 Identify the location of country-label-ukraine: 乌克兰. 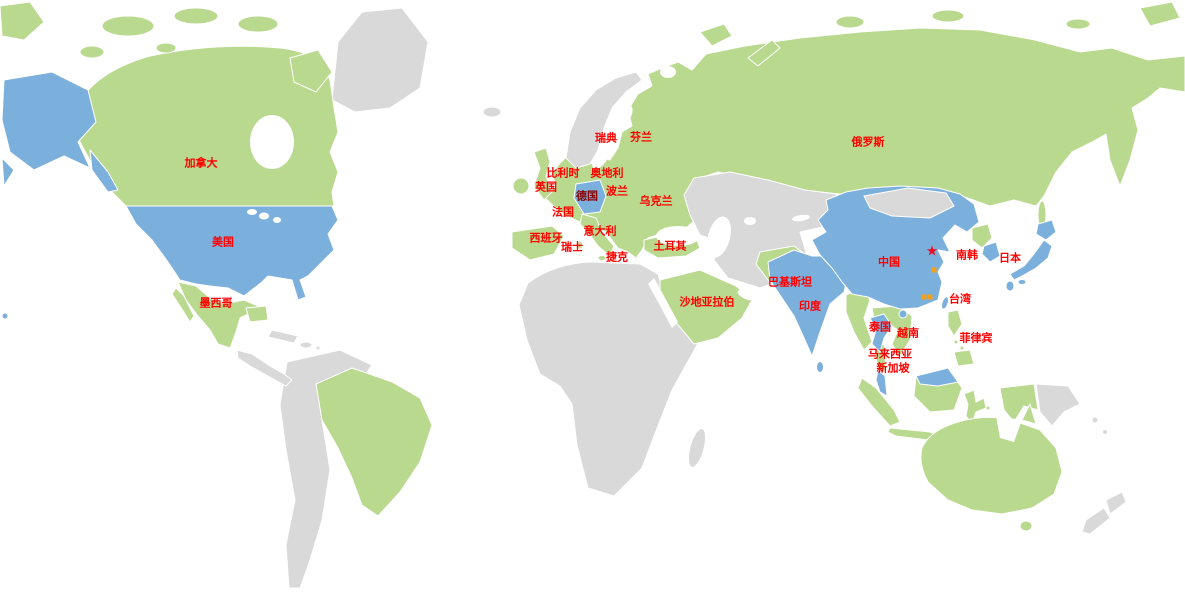
(656, 201).